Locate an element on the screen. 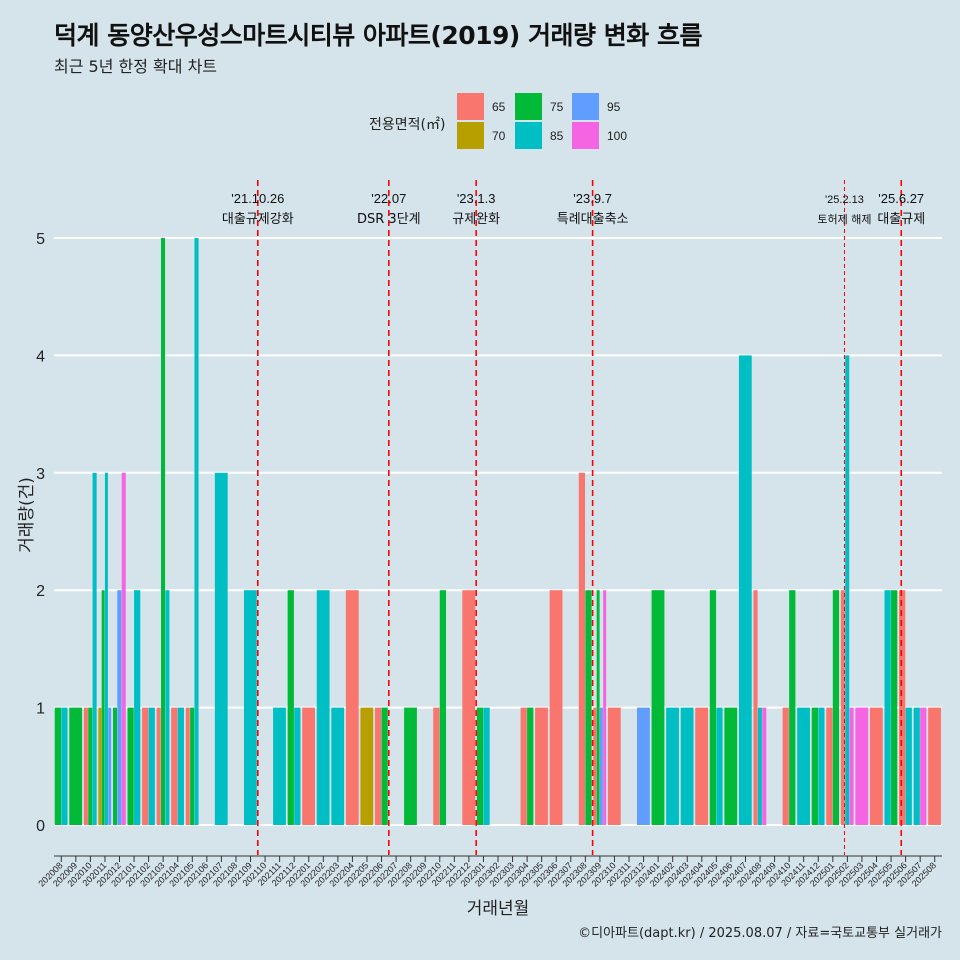  legend-label-75: 75 is located at coordinates (557, 107).